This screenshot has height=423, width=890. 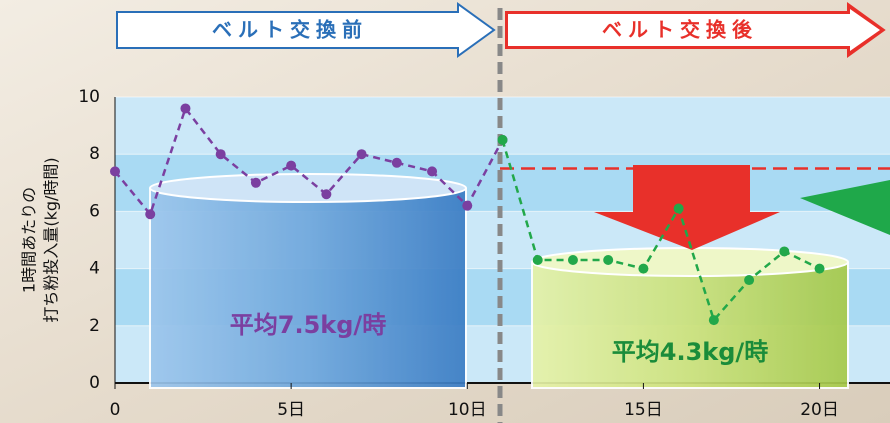 What do you see at coordinates (115, 410) in the screenshot?
I see `x-tick-label: 0` at bounding box center [115, 410].